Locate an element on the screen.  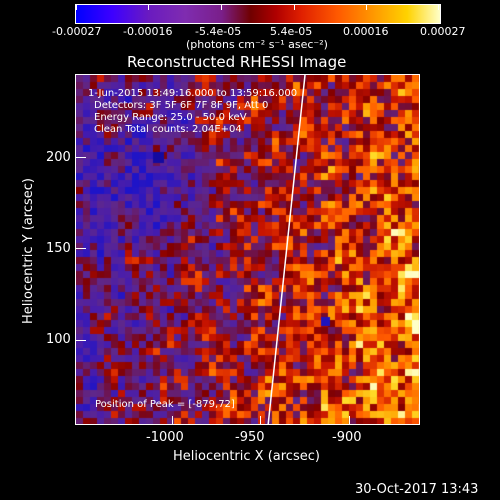
time-range-annotation: 1-Jun-2015 13:49:16.000 to 13:59:16.000 is located at coordinates (193, 93).